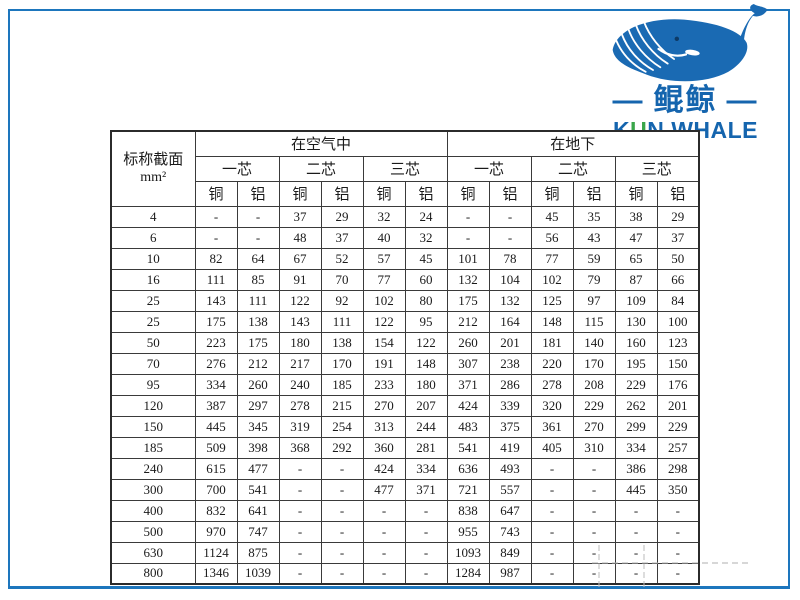  What do you see at coordinates (636, 342) in the screenshot?
I see `value-cell: 160` at bounding box center [636, 342].